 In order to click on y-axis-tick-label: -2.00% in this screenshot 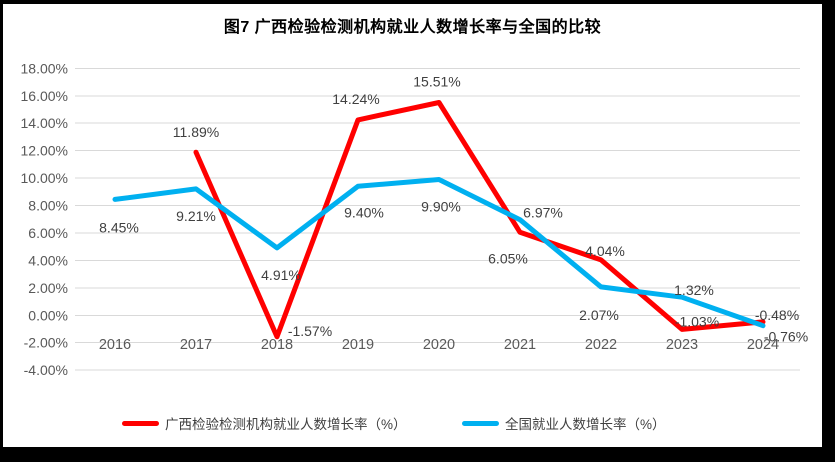, I will do `click(46, 343)`.